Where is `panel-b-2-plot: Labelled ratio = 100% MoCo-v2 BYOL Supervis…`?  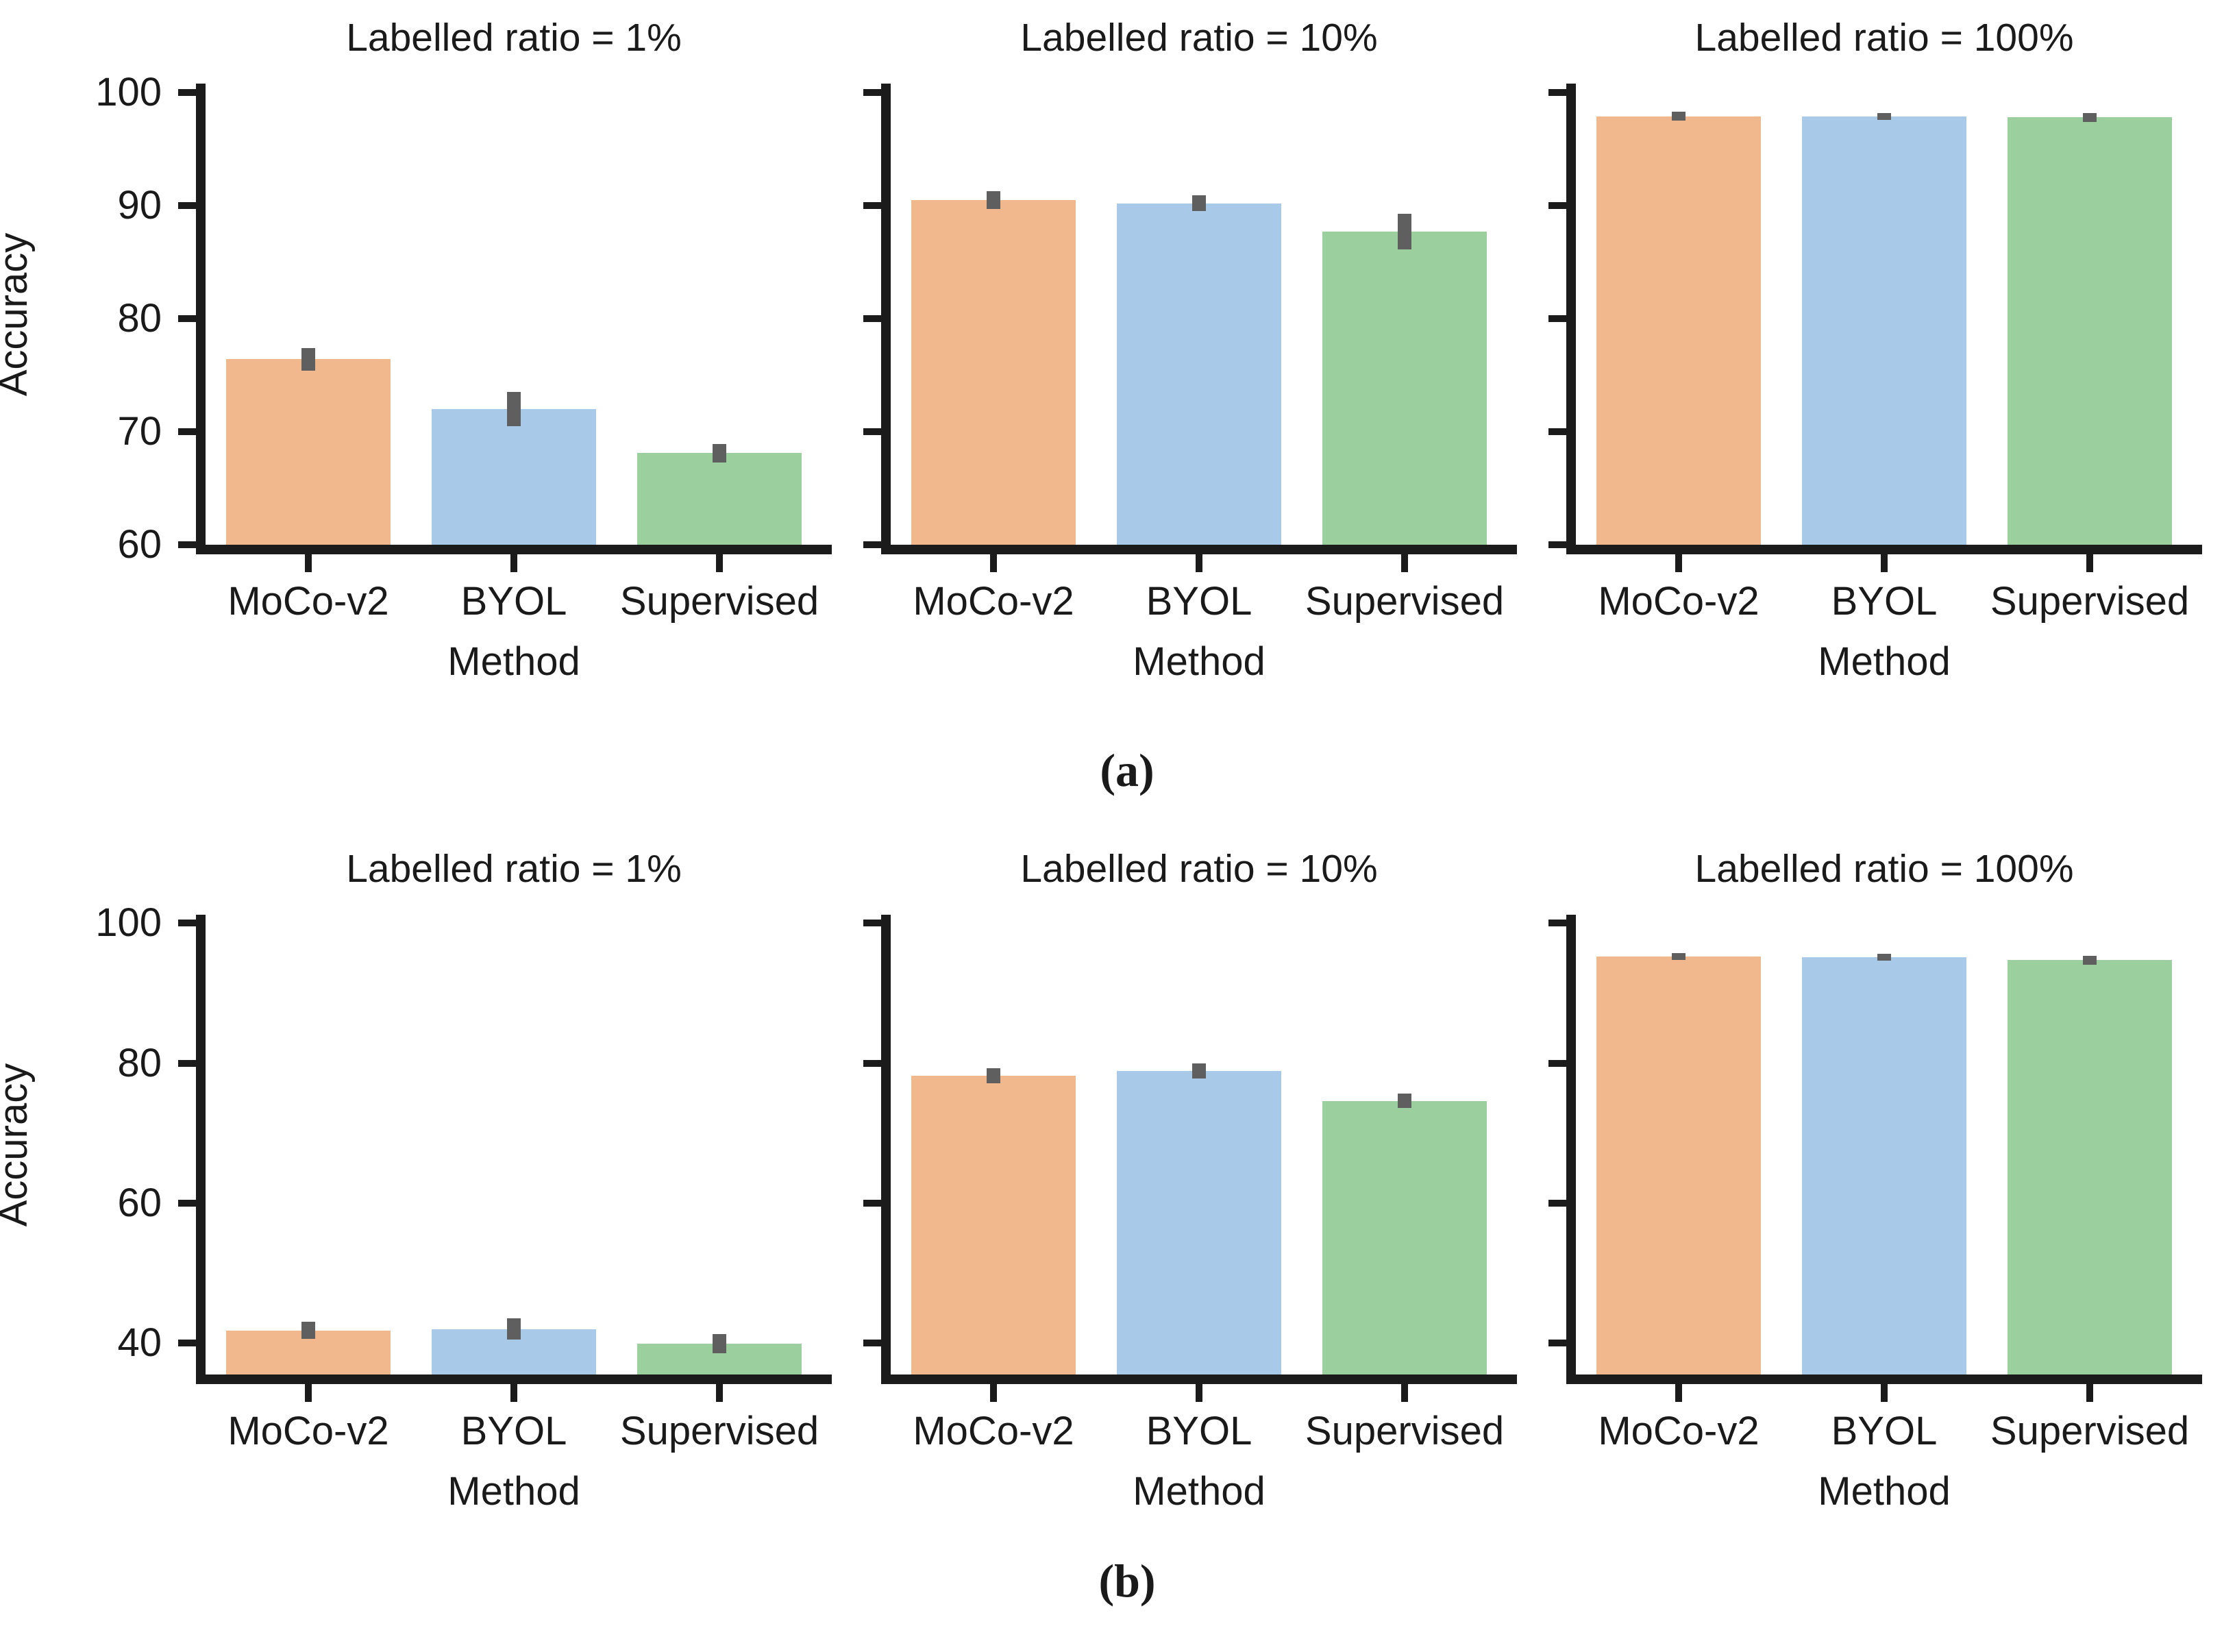 panel-b-2-plot: Labelled ratio = 100% MoCo-v2 BYOL Supervis… is located at coordinates (1875, 1180).